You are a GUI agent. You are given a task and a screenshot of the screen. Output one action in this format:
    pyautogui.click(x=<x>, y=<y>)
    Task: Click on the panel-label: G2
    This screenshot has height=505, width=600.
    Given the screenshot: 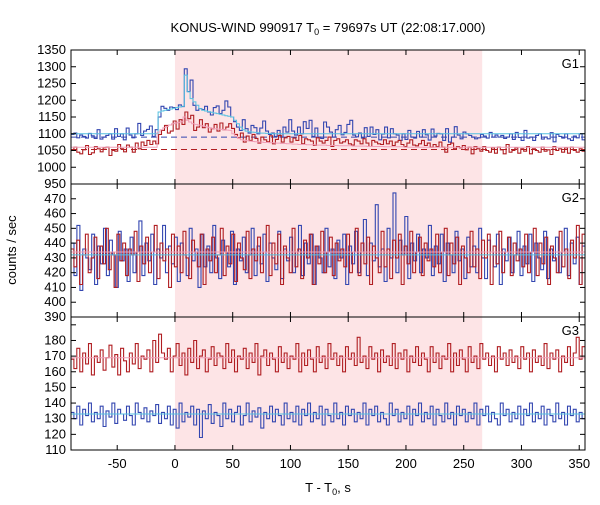 What is the action you would take?
    pyautogui.click(x=570, y=197)
    